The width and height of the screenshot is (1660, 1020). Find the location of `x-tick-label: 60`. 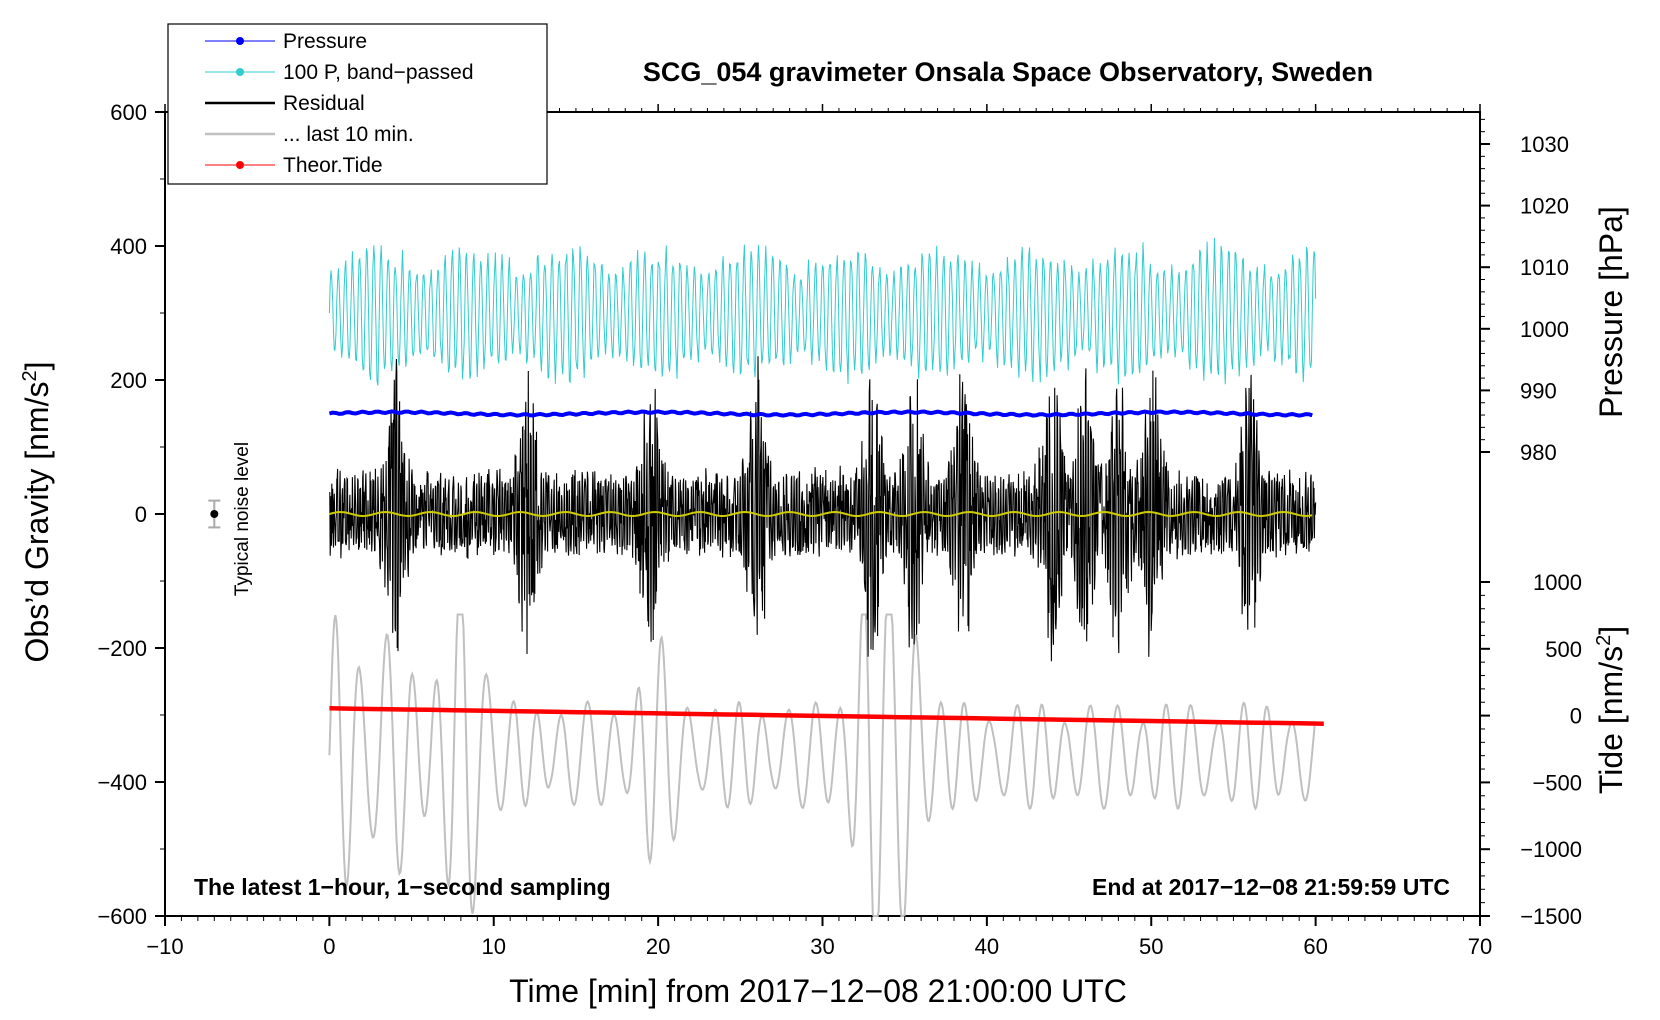

x-tick-label: 60 is located at coordinates (1315, 946).